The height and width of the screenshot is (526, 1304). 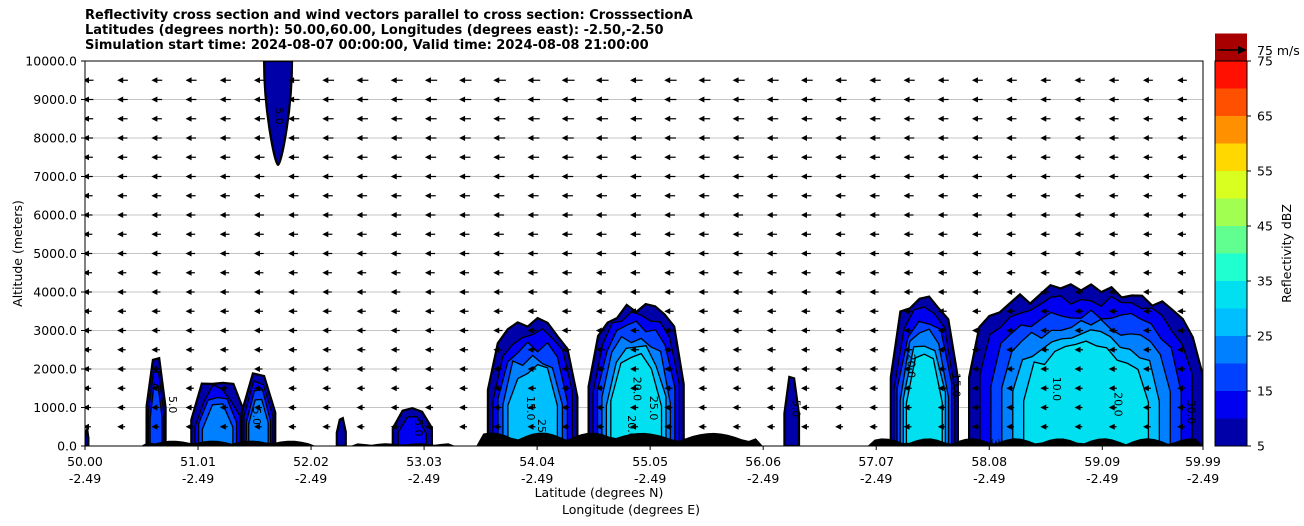 What do you see at coordinates (278, 114) in the screenshot?
I see `contour-shell` at bounding box center [278, 114].